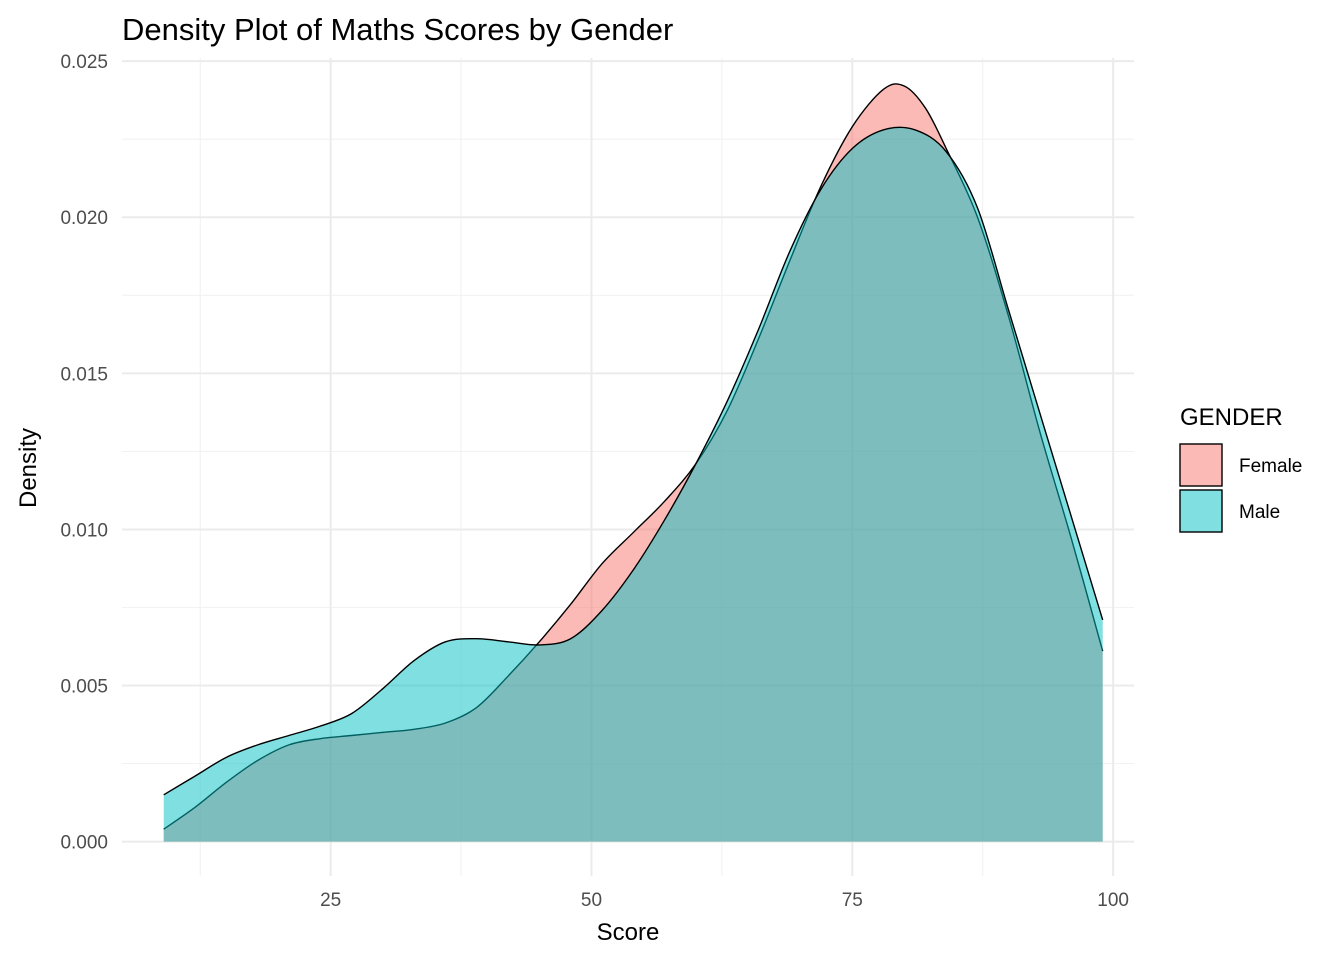 The image size is (1344, 960). I want to click on y-tick-label: 0.010, so click(84, 530).